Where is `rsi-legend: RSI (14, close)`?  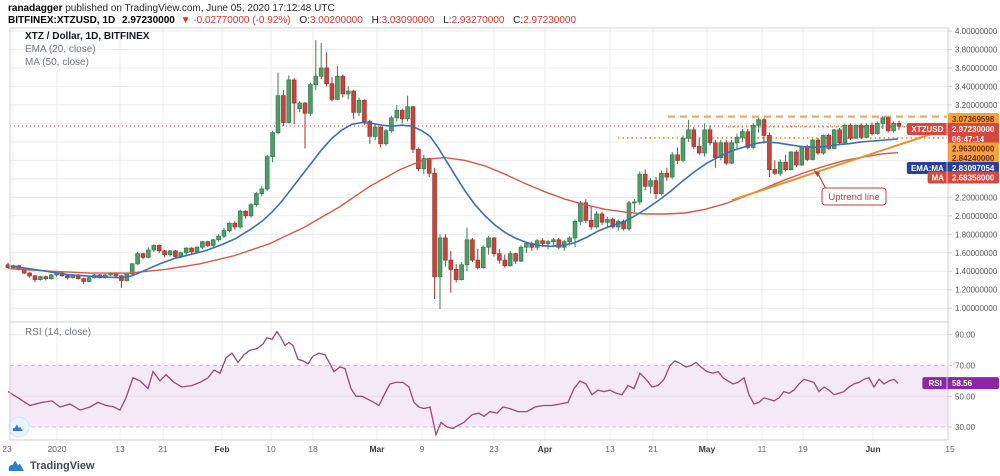 rsi-legend: RSI (14, close) is located at coordinates (58, 332).